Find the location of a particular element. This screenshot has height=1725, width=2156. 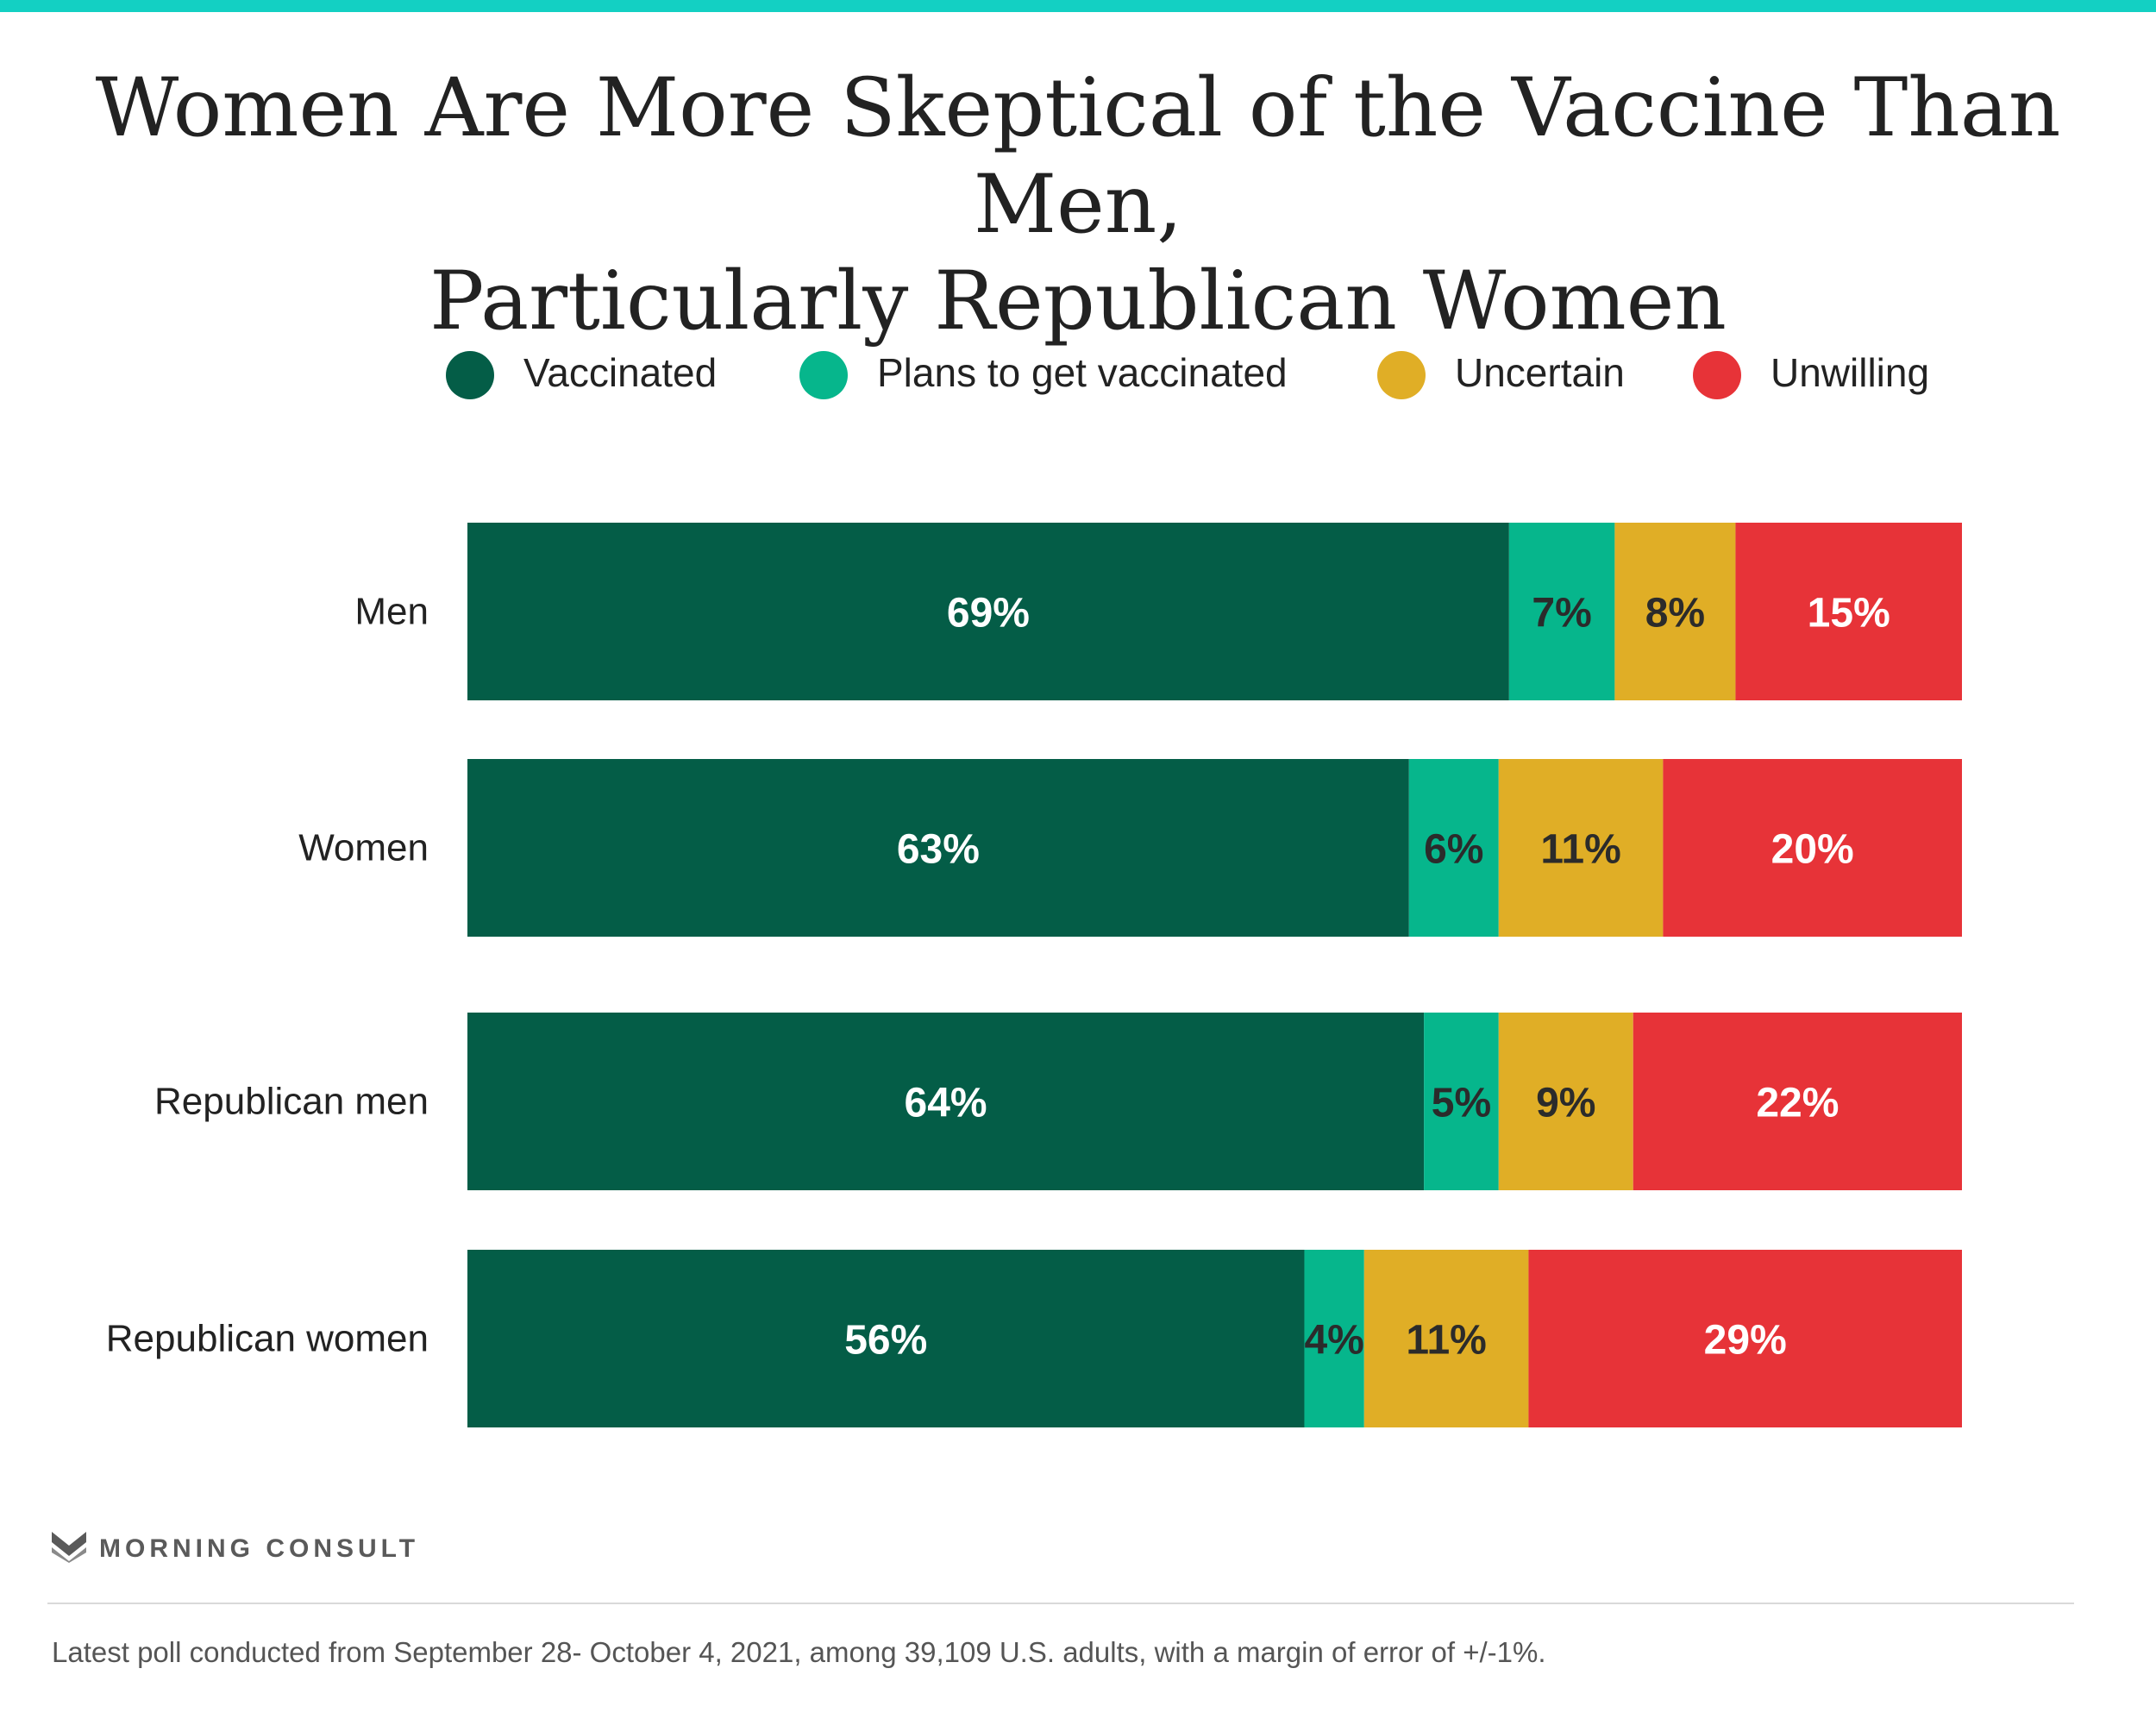

value-label-women-vaccinated: 63% is located at coordinates (938, 850).